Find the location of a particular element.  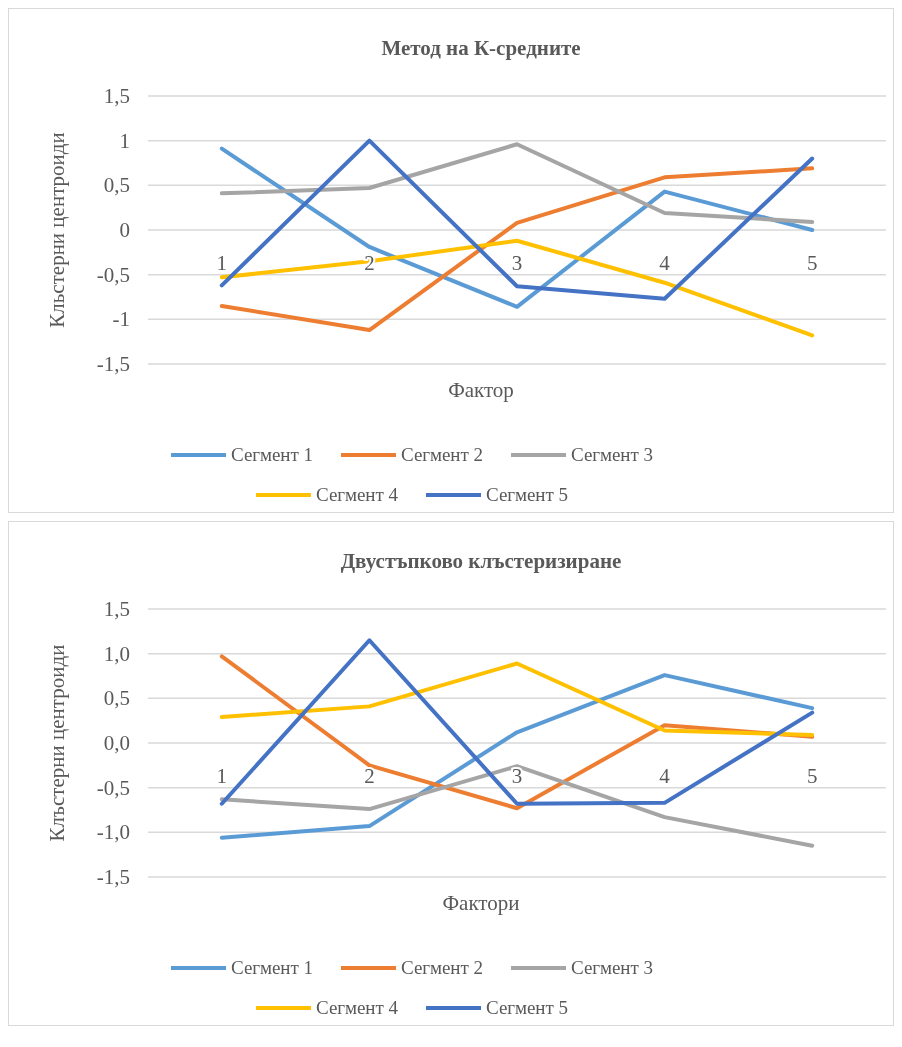

y-tick-label: 0 is located at coordinates (124, 230).